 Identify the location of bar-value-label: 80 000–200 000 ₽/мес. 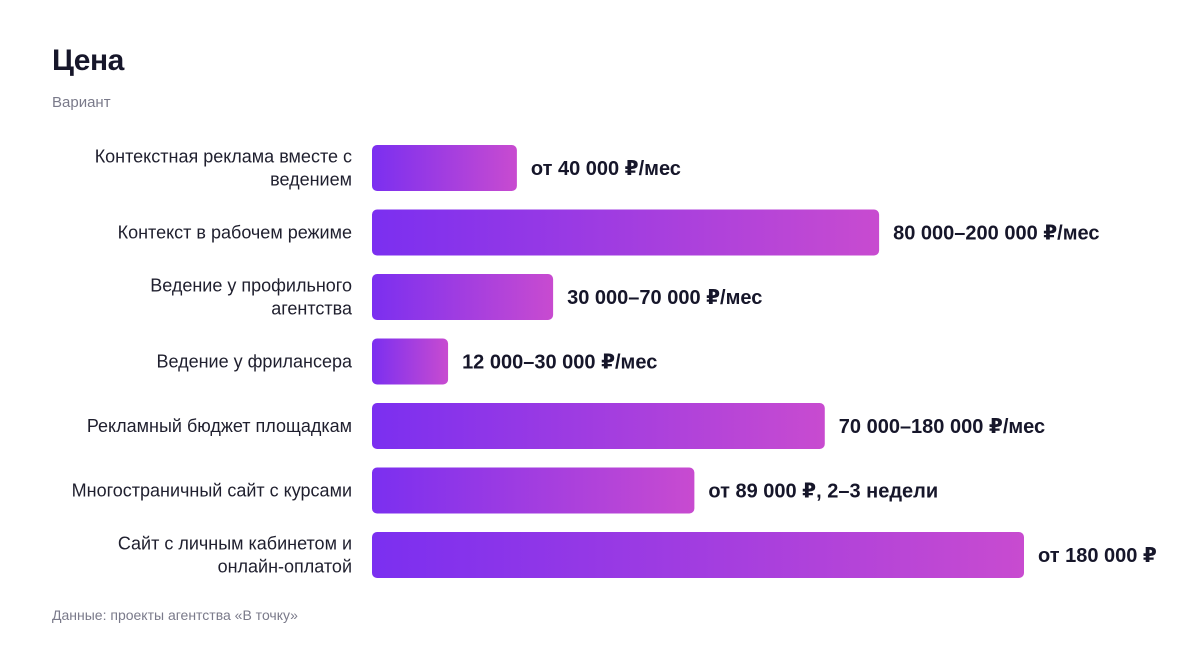
(996, 234).